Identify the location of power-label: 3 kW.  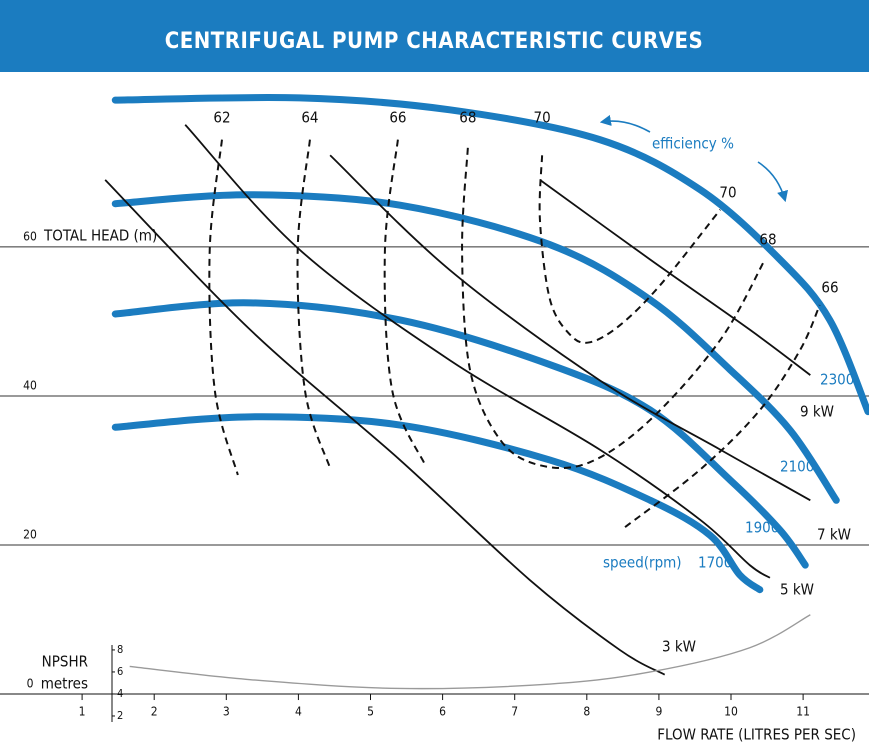
(679, 647).